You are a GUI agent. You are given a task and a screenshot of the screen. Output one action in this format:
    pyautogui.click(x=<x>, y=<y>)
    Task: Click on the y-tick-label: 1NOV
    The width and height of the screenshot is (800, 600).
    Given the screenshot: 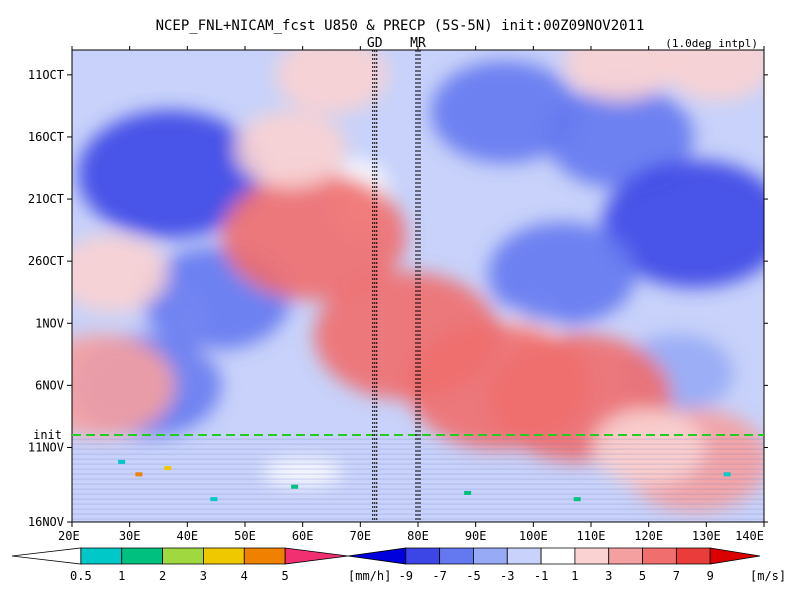 What is the action you would take?
    pyautogui.click(x=49, y=323)
    